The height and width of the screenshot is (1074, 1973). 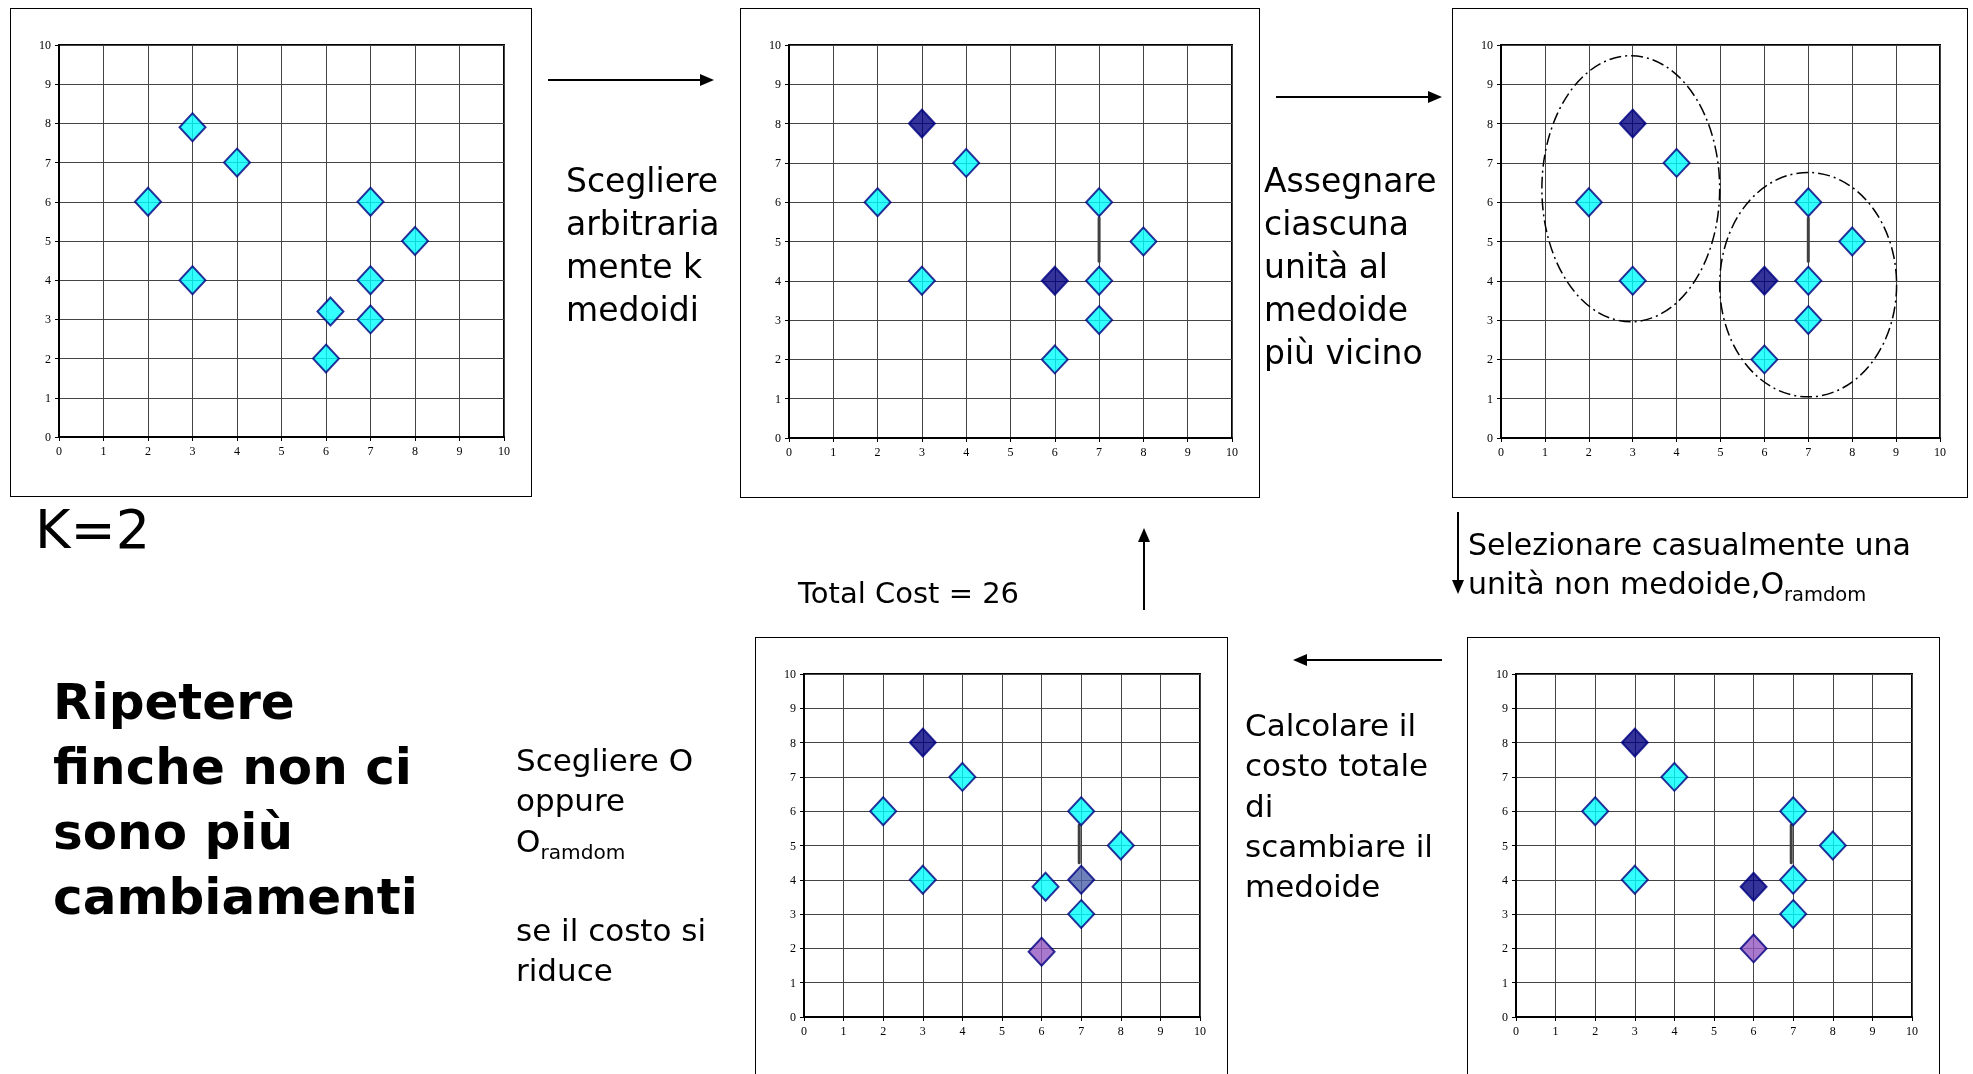 I want to click on text: Assegnare ciascuna unità al medoide più vicino, so click(x=1350, y=267).